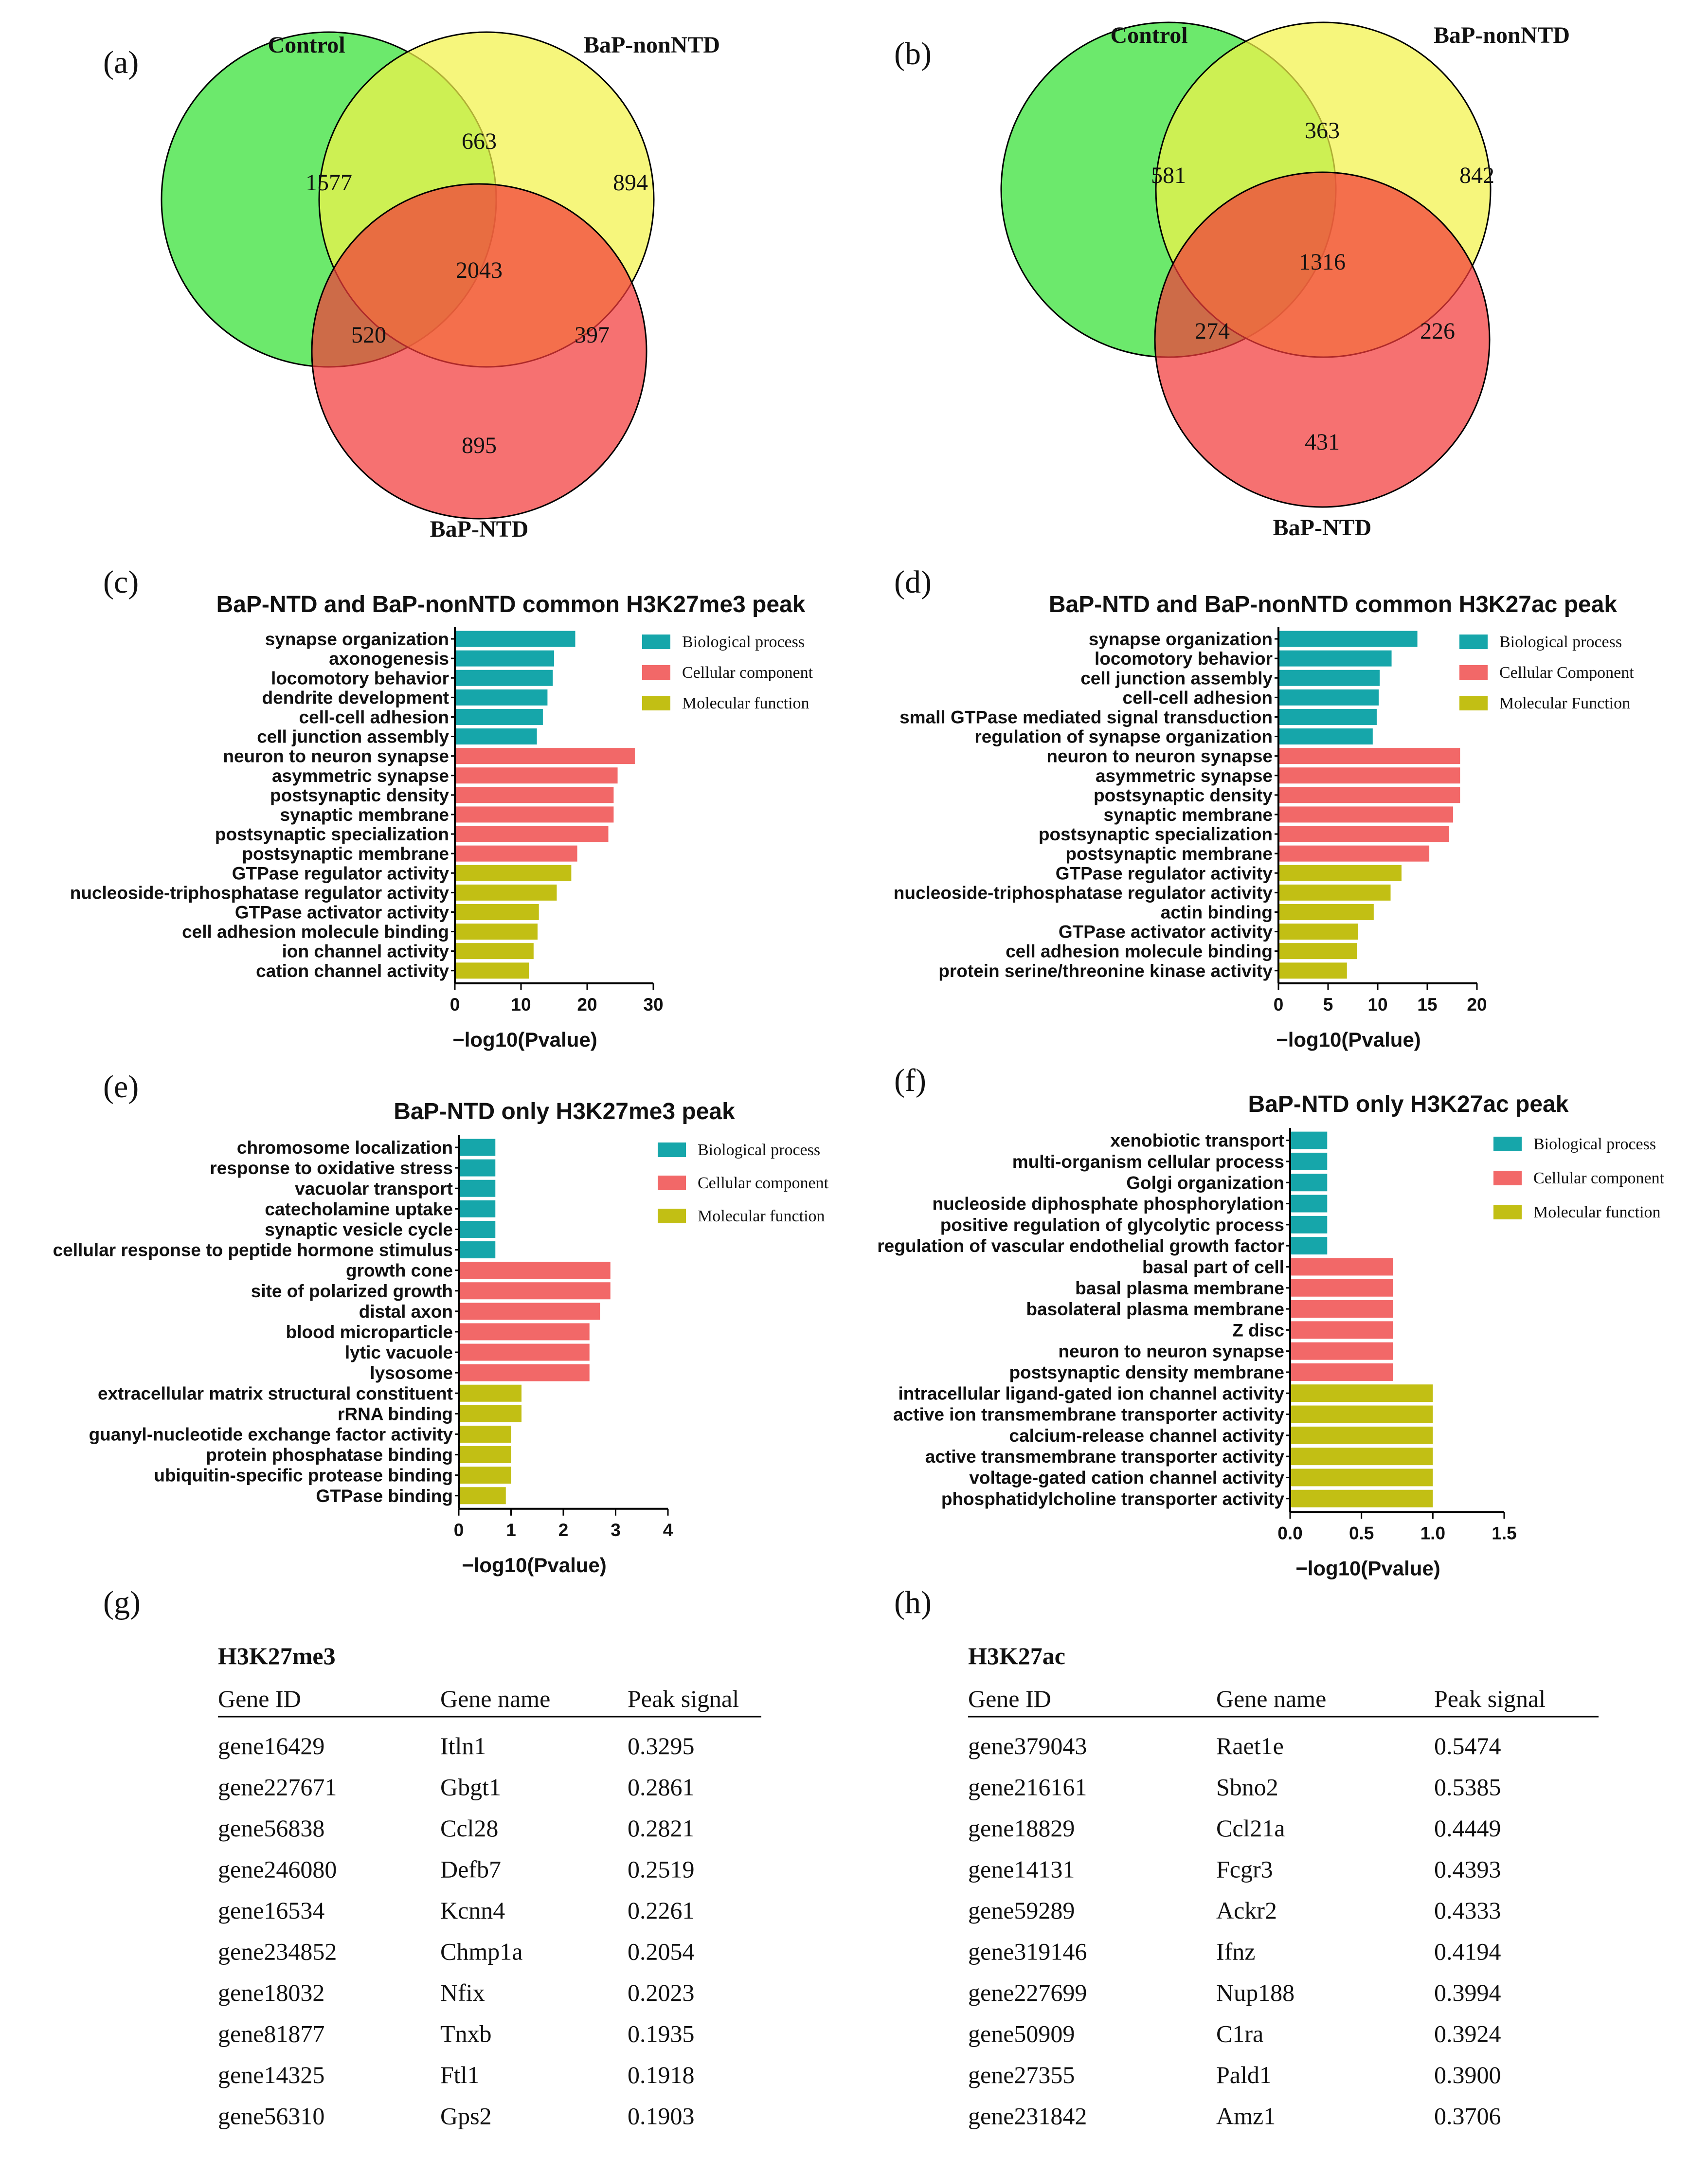 This screenshot has width=1708, height=2158. I want to click on table-cell: 0.1935, so click(661, 2034).